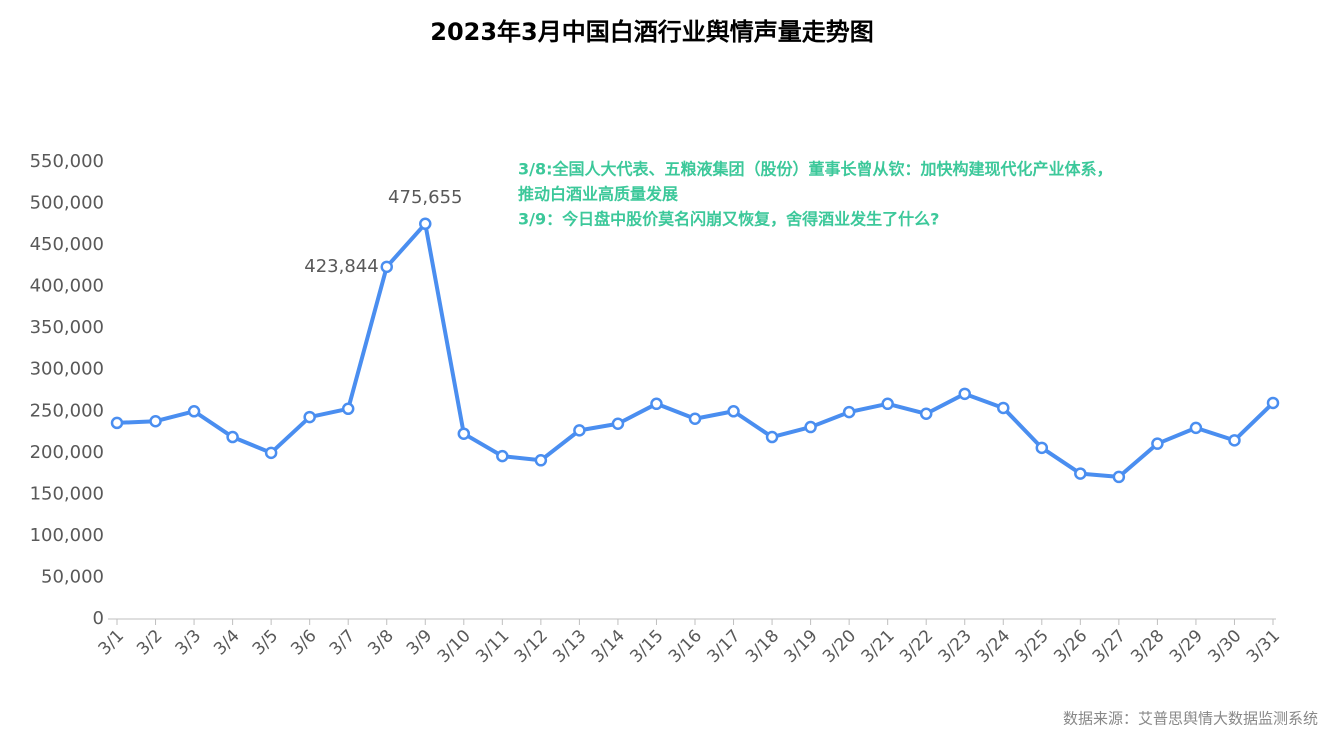 Image resolution: width=1334 pixels, height=741 pixels. I want to click on data-label: 475,655, so click(425, 197).